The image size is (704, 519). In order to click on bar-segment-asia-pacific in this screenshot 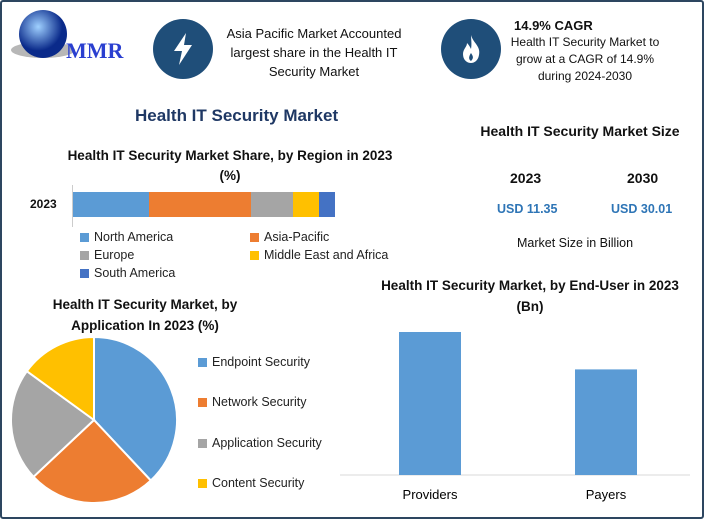, I will do `click(200, 204)`.